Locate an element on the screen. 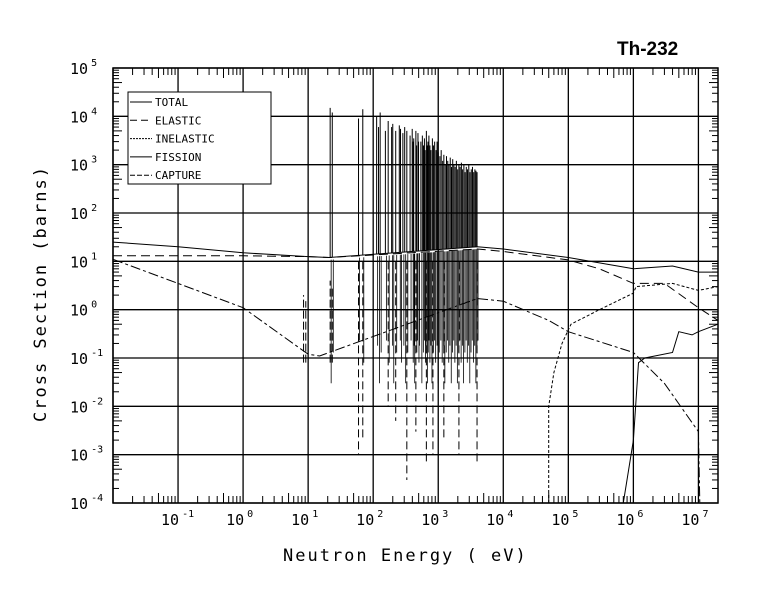 This screenshot has width=779, height=590. x-tick-label: 10 2 is located at coordinates (369, 519).